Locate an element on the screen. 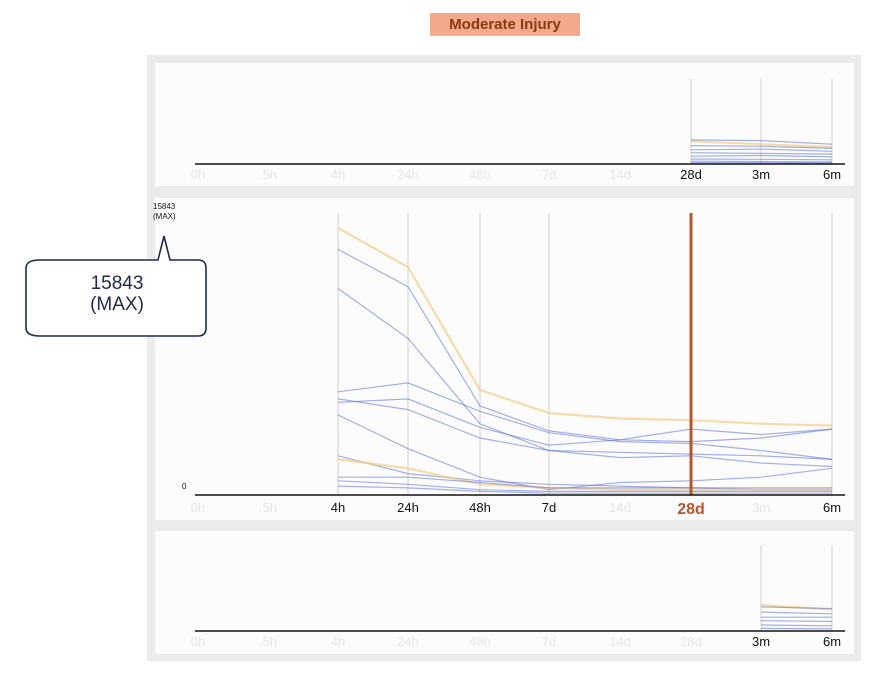  max-callout-suffix: (MAX) is located at coordinates (117, 304).